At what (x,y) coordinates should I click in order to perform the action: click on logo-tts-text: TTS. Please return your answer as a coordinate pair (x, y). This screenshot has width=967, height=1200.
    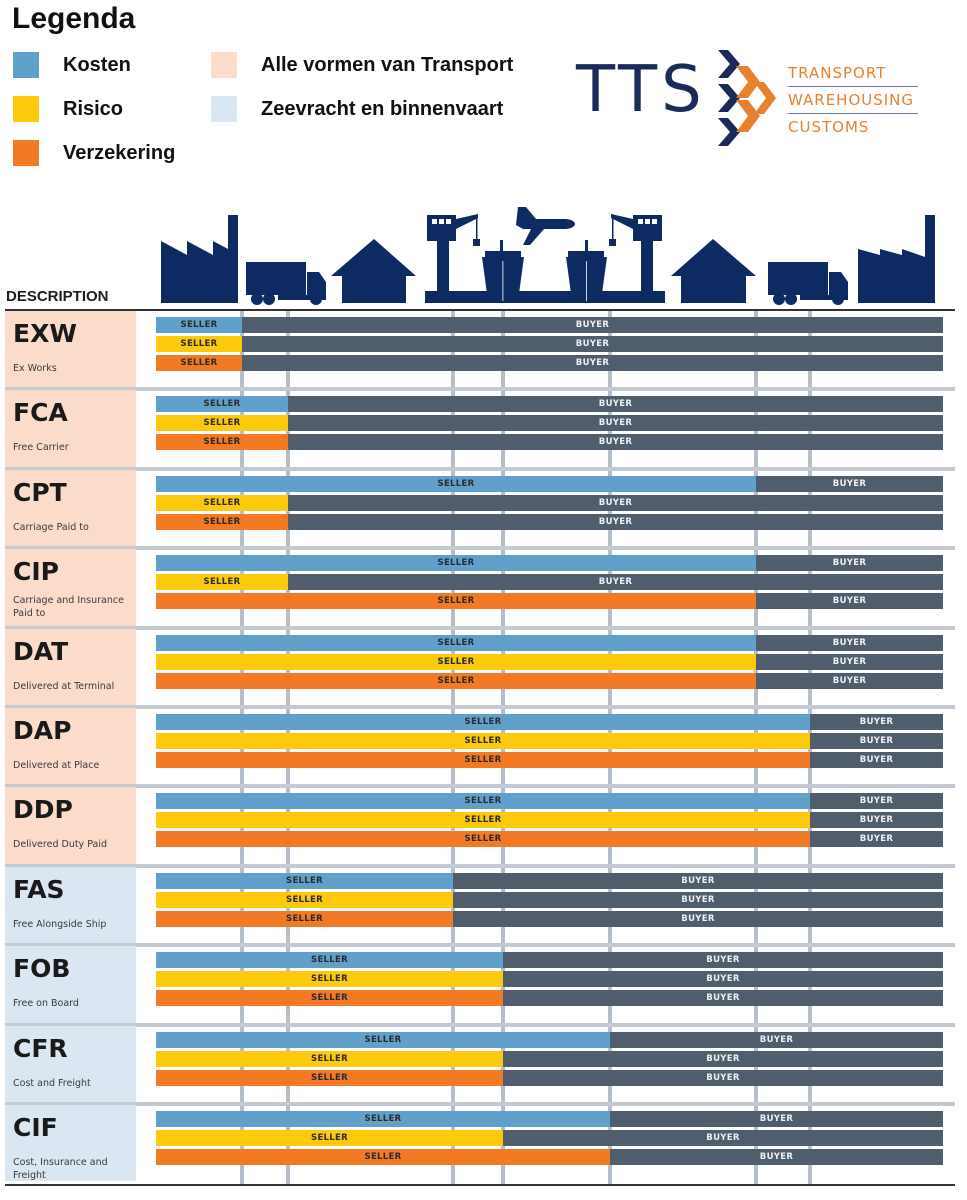
    Looking at the image, I should click on (641, 90).